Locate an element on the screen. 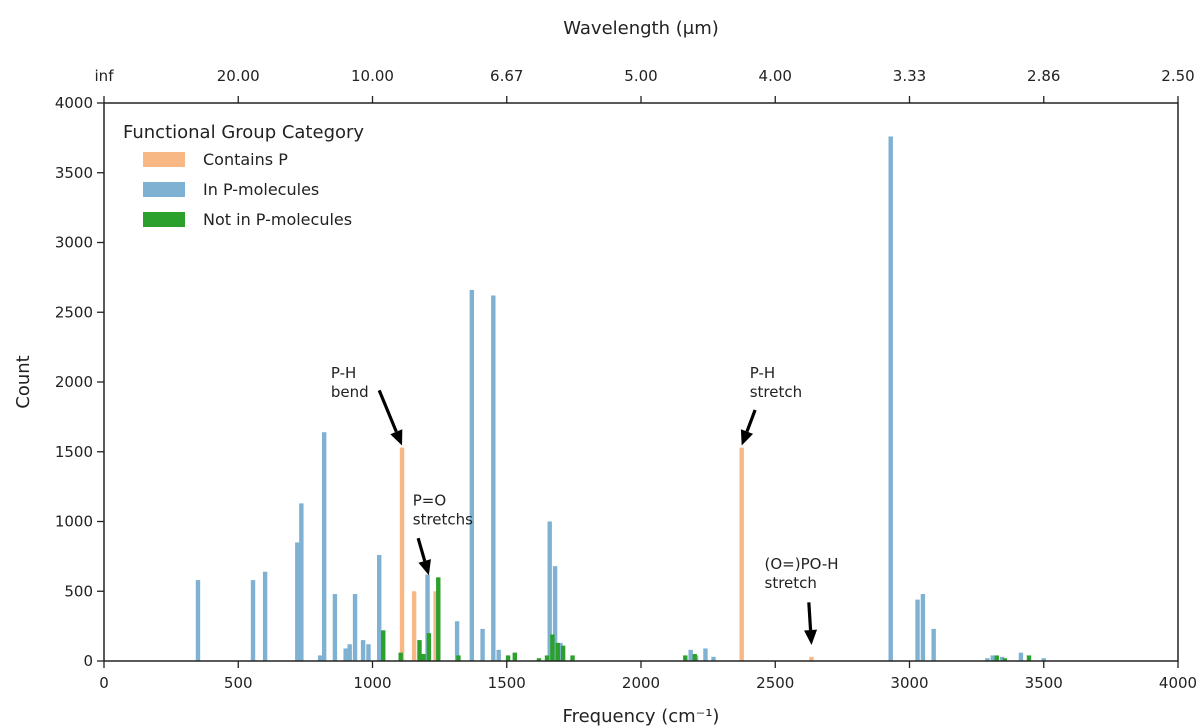 This screenshot has width=1204, height=728. top-tick-label: 5.00 is located at coordinates (640, 76).